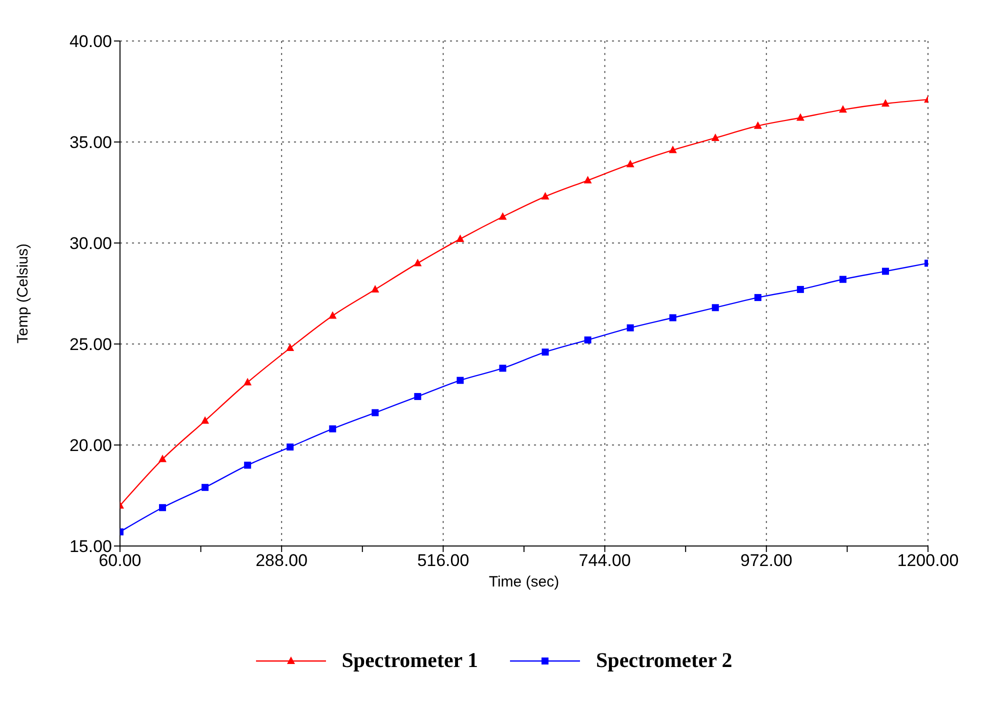 The height and width of the screenshot is (713, 990). I want to click on x-tick-label: 288.00, so click(282, 560).